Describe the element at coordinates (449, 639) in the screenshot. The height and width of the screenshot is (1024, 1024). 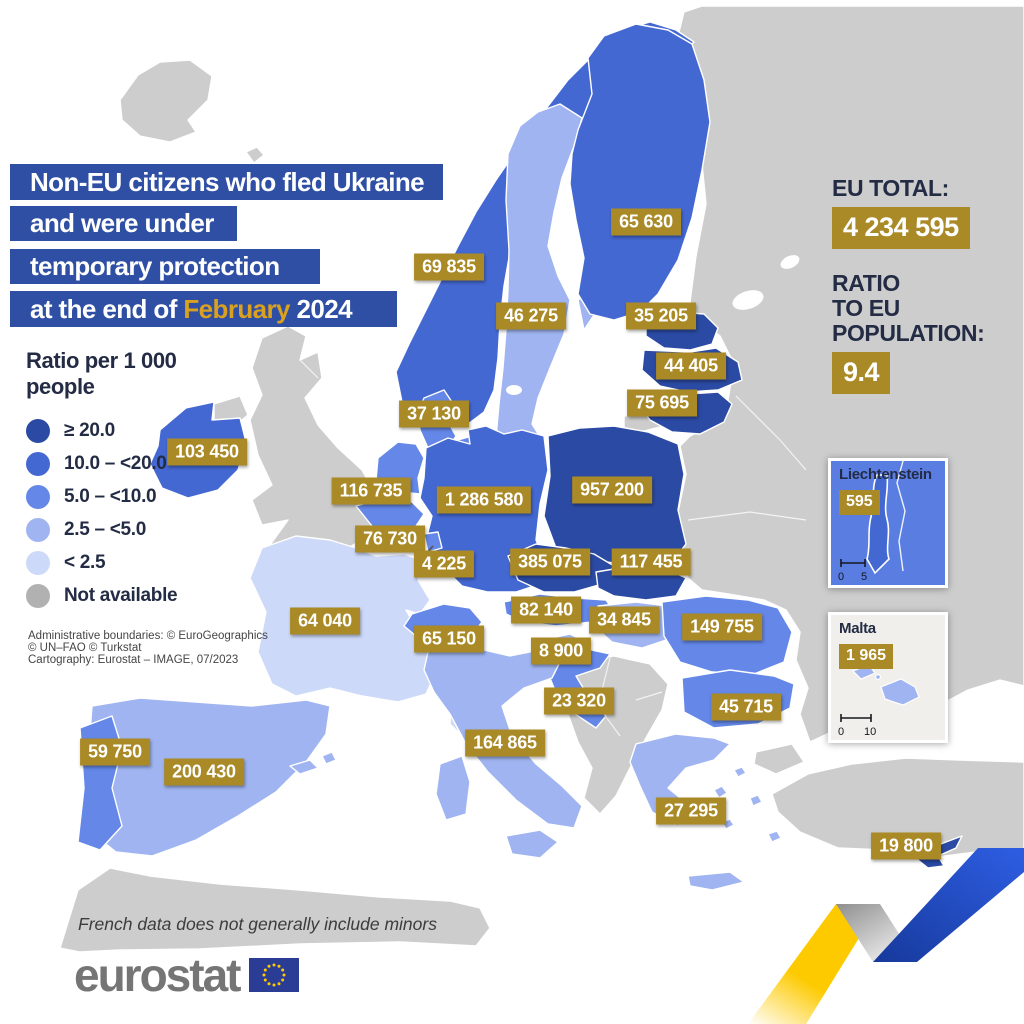
I see `value-label-switzerland: 65 150` at that location.